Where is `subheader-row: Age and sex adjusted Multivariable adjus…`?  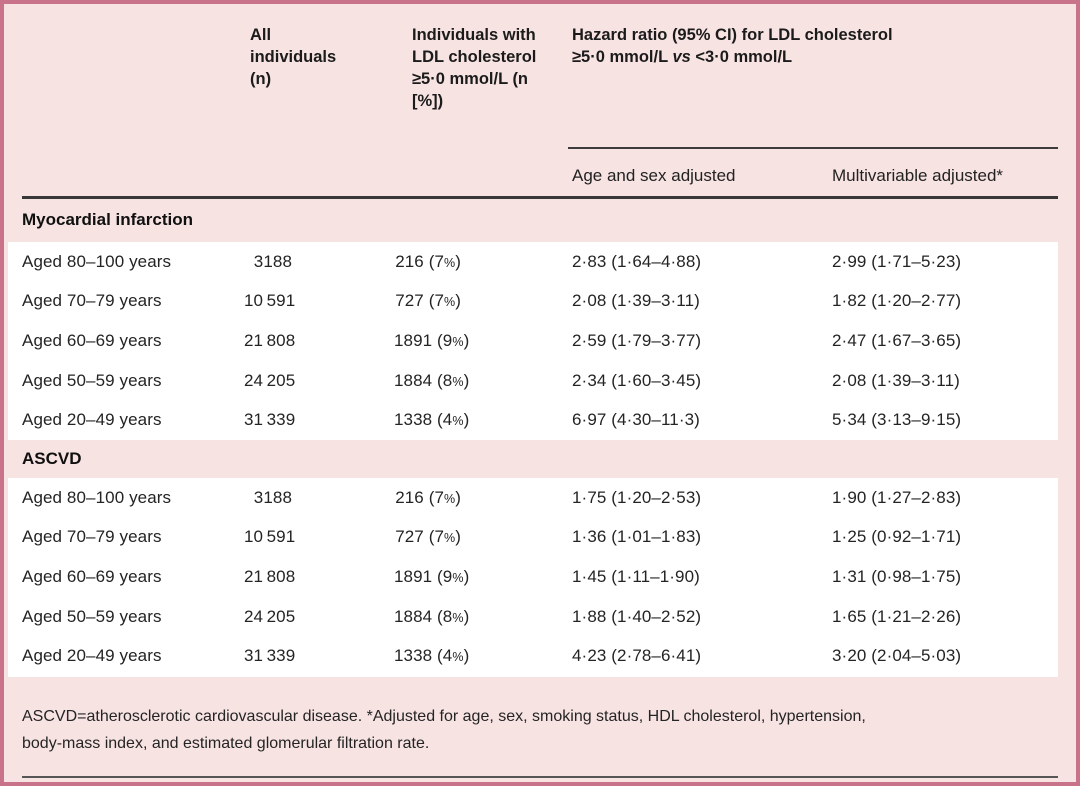 subheader-row: Age and sex adjusted Multivariable adjus… is located at coordinates (540, 172).